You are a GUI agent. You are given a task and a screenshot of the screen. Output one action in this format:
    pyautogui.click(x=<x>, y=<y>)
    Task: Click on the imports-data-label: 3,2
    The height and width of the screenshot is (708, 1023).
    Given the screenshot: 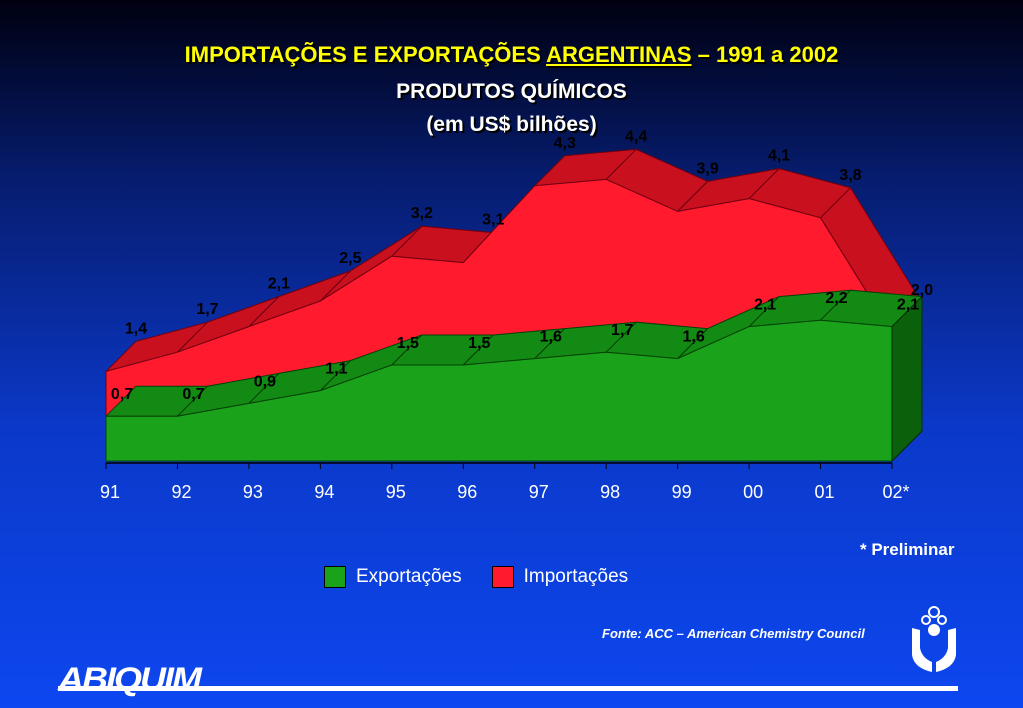 What is the action you would take?
    pyautogui.click(x=422, y=213)
    